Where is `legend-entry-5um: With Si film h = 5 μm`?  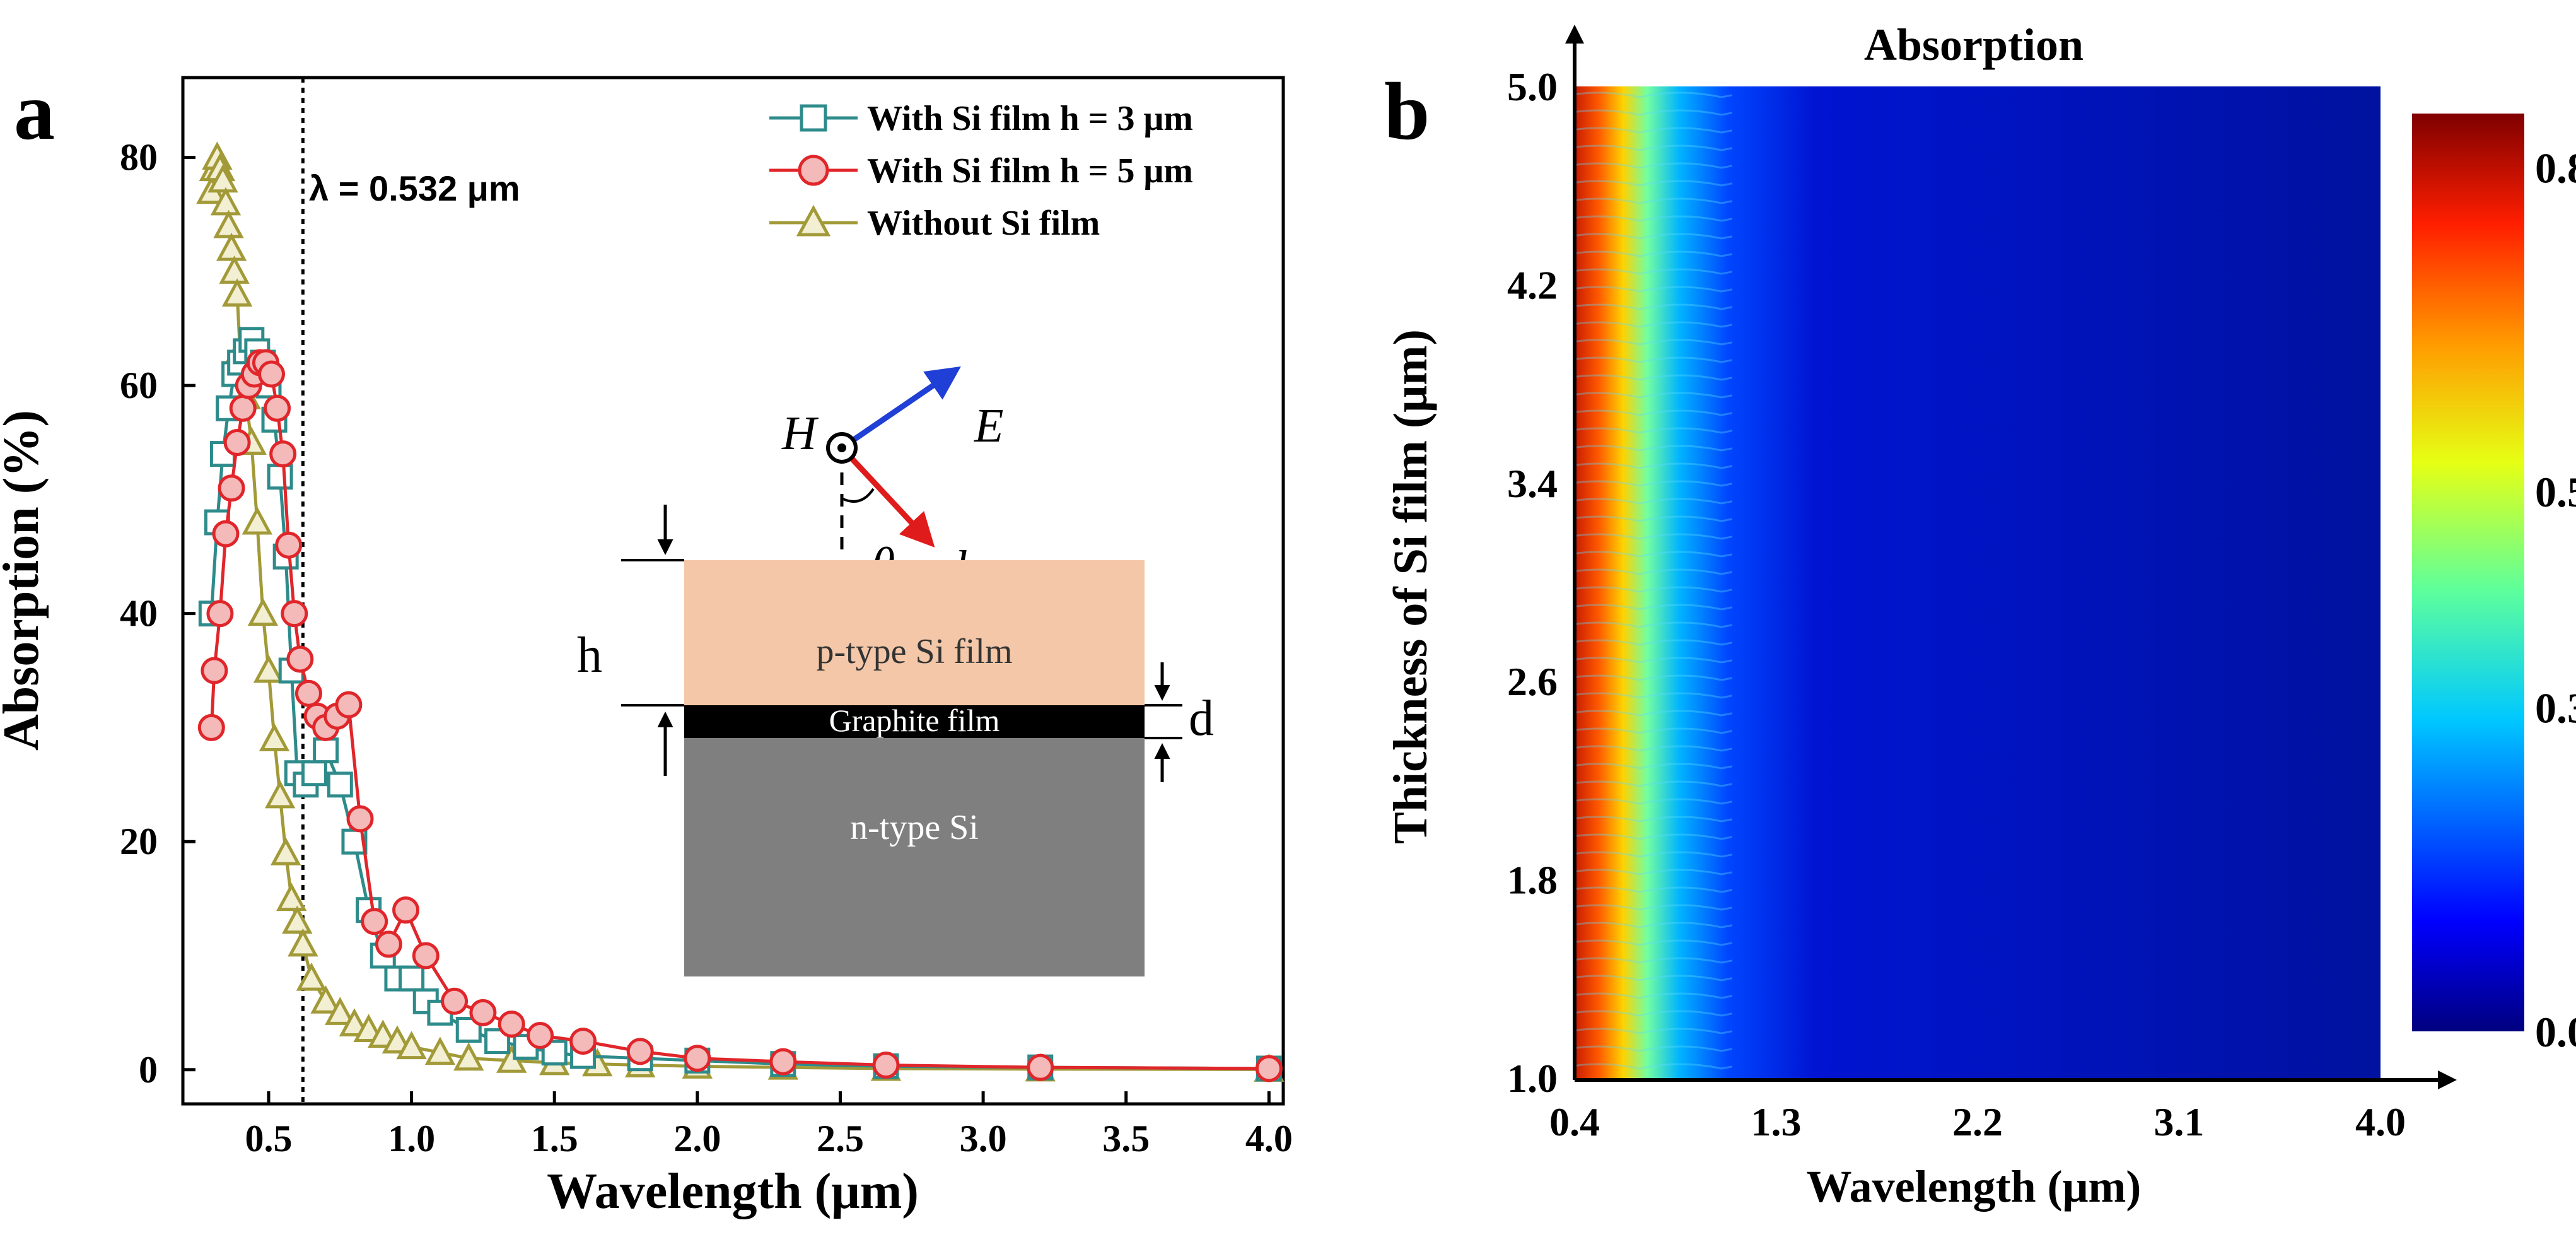
legend-entry-5um: With Si film h = 5 μm is located at coordinates (981, 171).